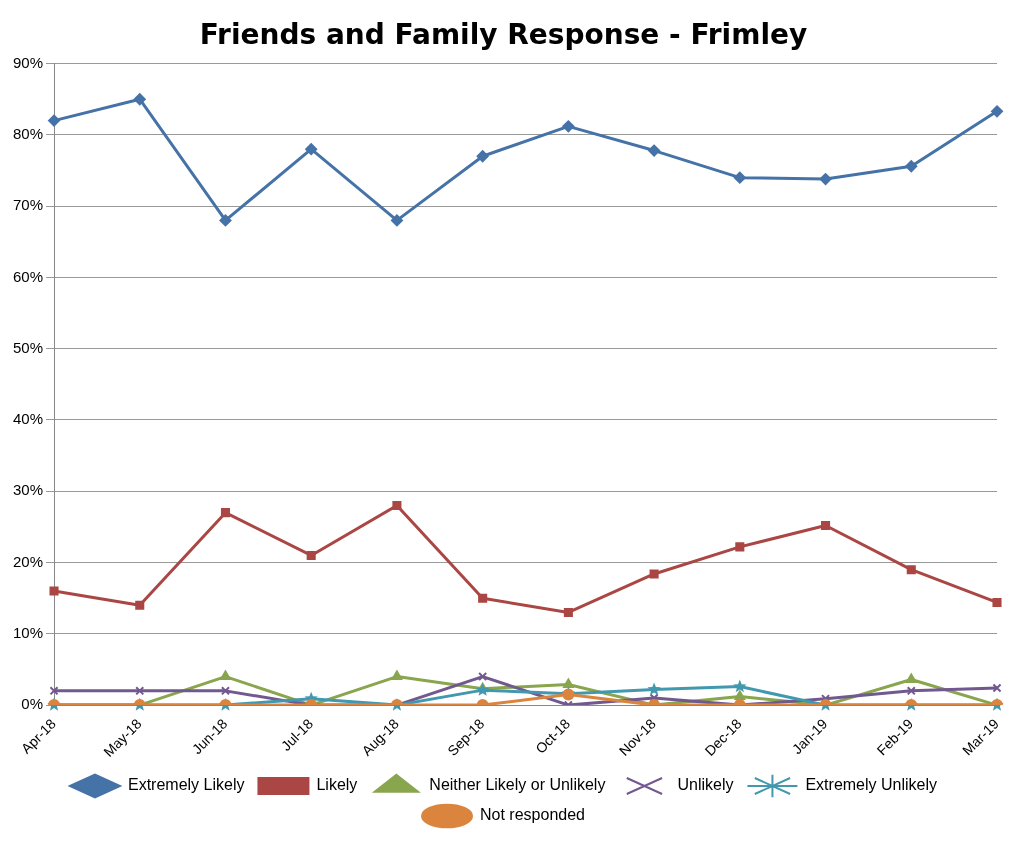 This screenshot has height=844, width=1027. What do you see at coordinates (532, 815) in the screenshot?
I see `legend-label: Not responded` at bounding box center [532, 815].